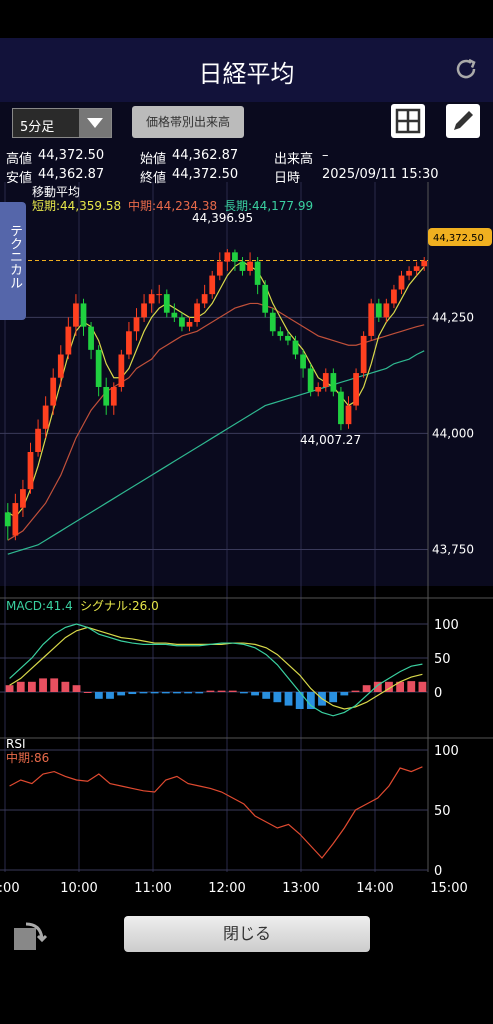  I want to click on time-tick-label: 14:00, so click(374, 888).